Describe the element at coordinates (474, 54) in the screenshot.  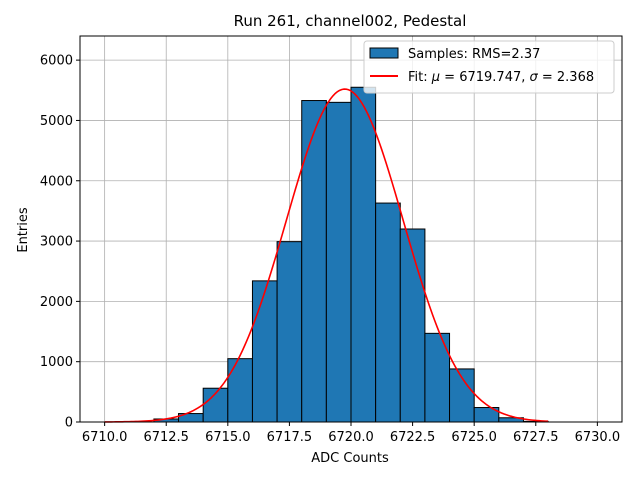
I see `legend-samples-label: Samples: RMS=2.37` at that location.